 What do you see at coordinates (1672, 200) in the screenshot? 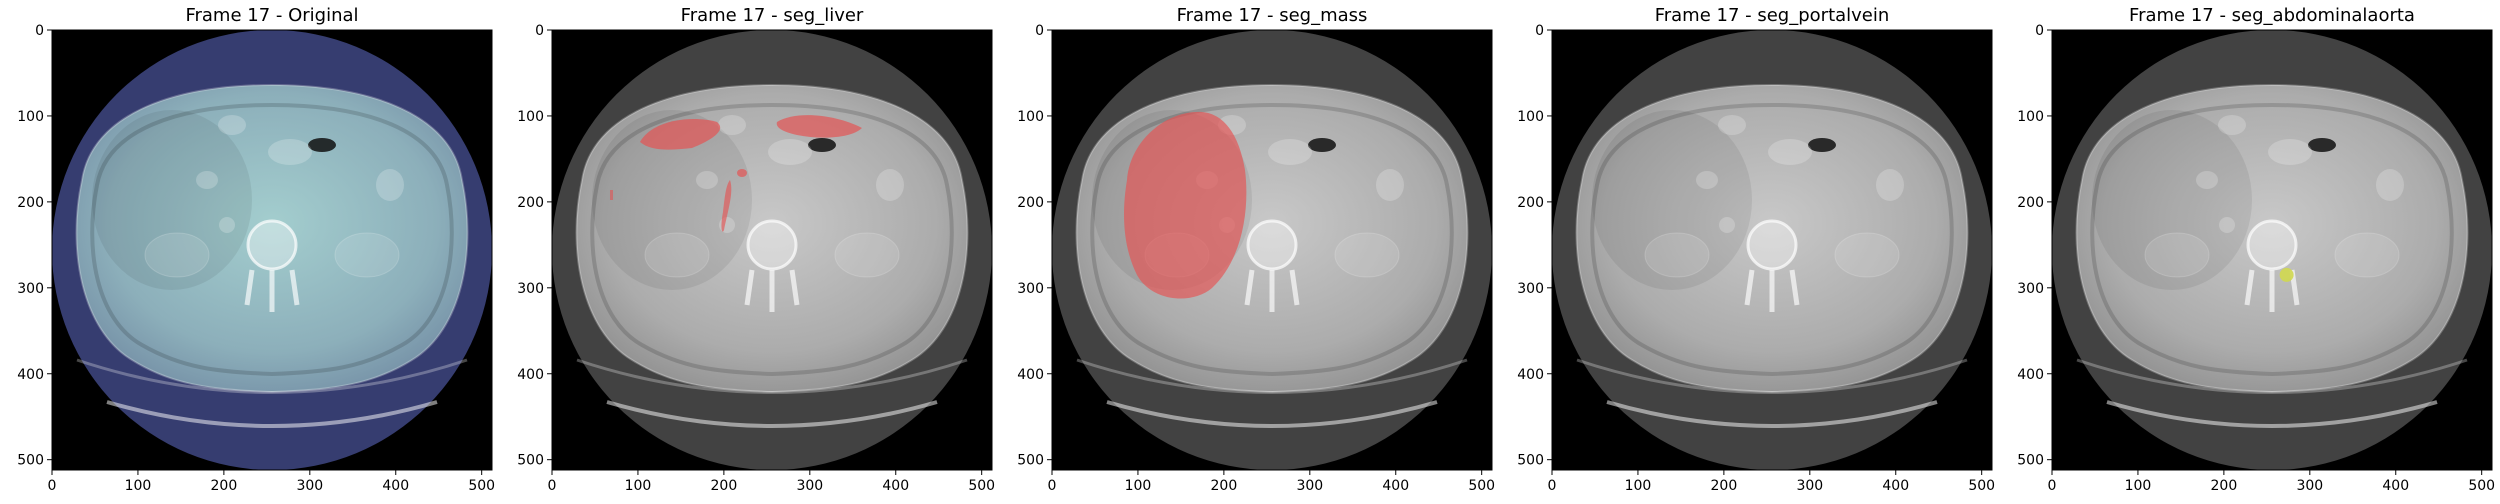
I see `liver-region` at bounding box center [1672, 200].